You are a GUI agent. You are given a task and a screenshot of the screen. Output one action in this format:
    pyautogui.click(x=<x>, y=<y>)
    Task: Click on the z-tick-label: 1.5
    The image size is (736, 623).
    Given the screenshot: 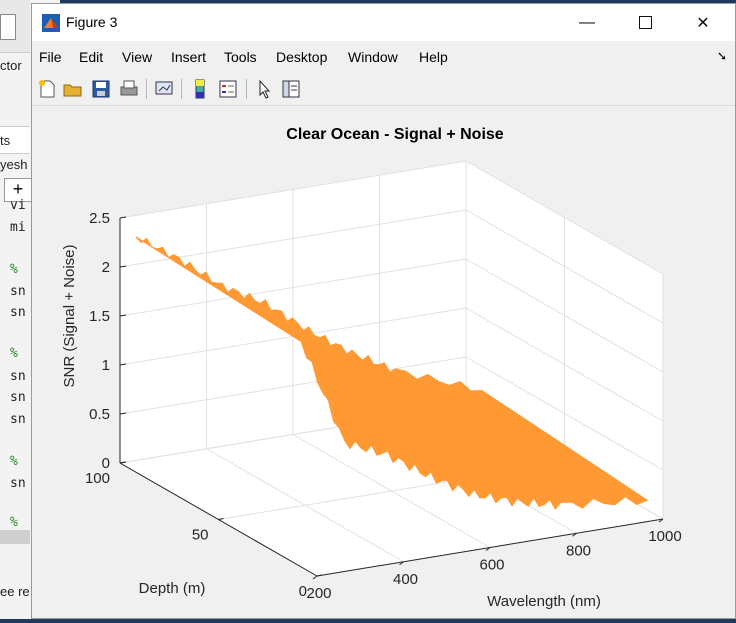 What is the action you would take?
    pyautogui.click(x=99, y=316)
    